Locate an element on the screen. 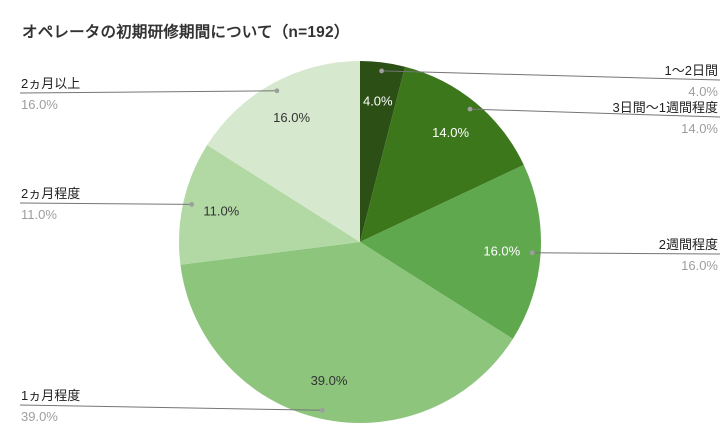 This screenshot has height=446, width=723. category-percent-2: 16.0% is located at coordinates (699, 265).